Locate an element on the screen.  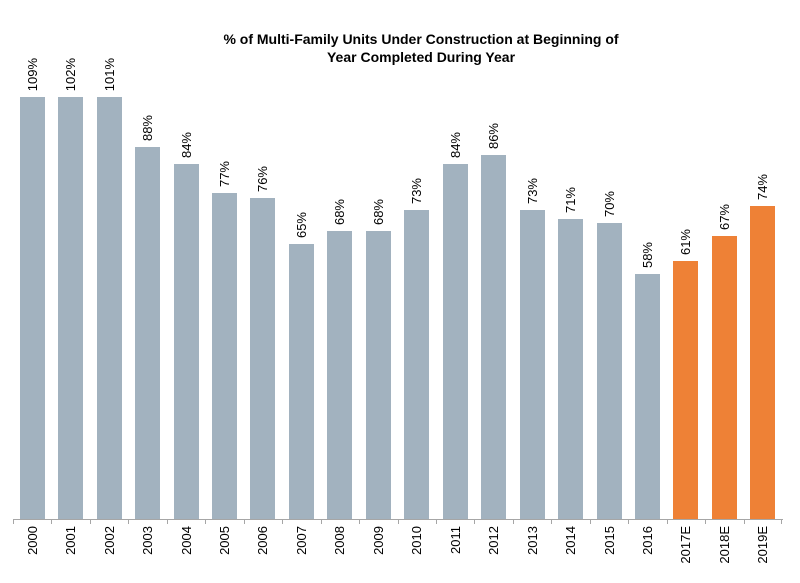
x-axis-label-cell: 2006 is located at coordinates (263, 551).